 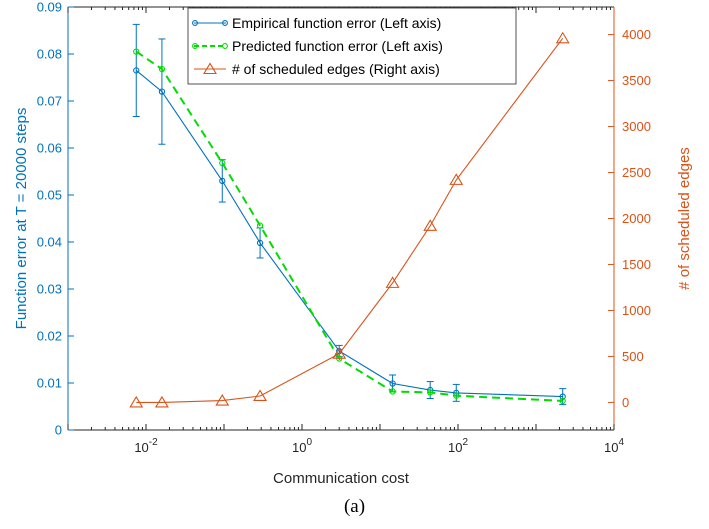 What do you see at coordinates (49, 148) in the screenshot?
I see `y-left-tick-label: 0.06` at bounding box center [49, 148].